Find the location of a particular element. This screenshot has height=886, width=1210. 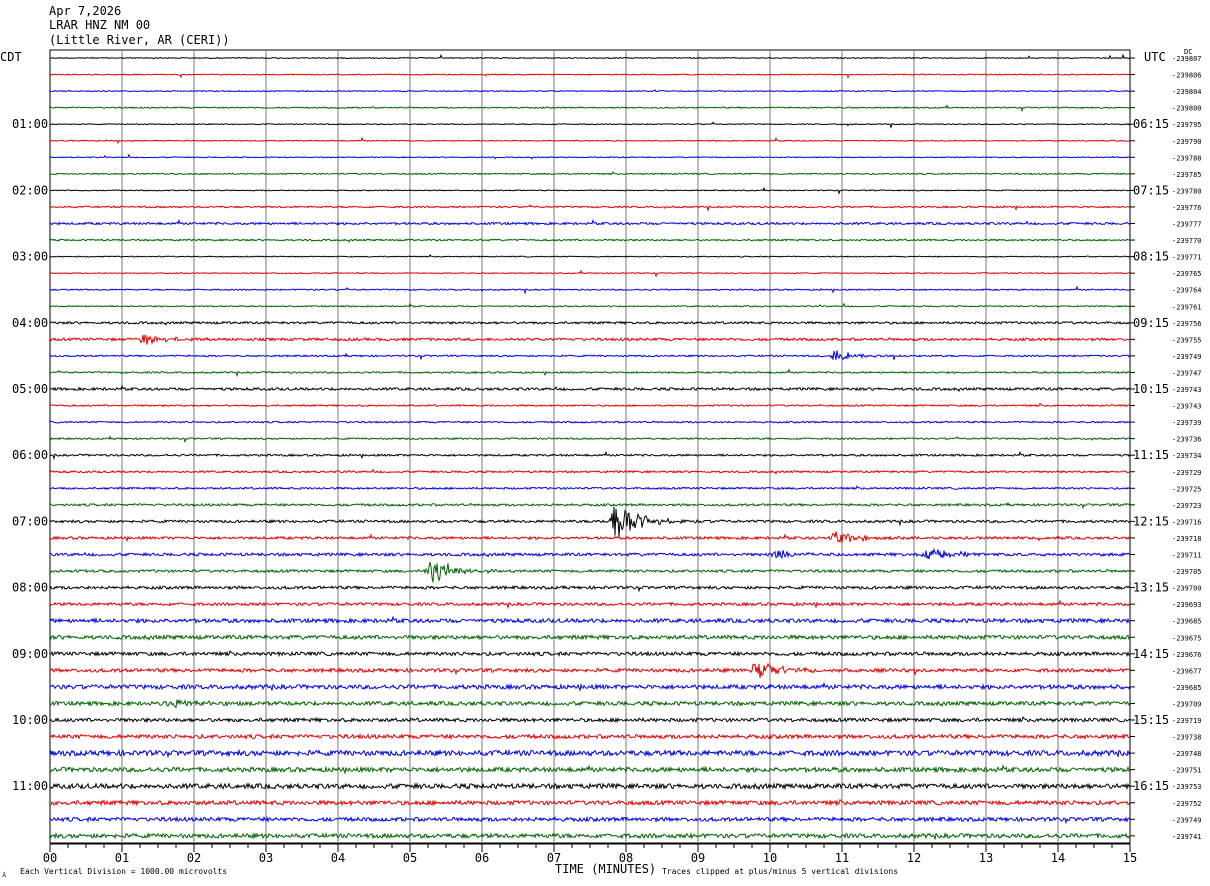

x-axis-label: TIME (MINUTES) is located at coordinates (606, 869).